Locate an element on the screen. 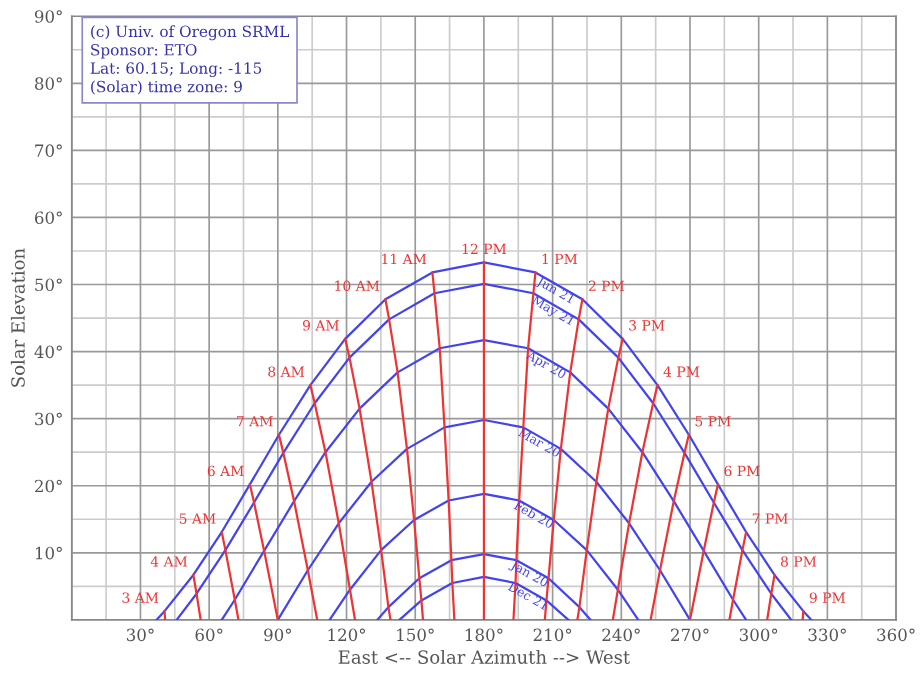  y-tick-label: 70° is located at coordinates (48, 150).